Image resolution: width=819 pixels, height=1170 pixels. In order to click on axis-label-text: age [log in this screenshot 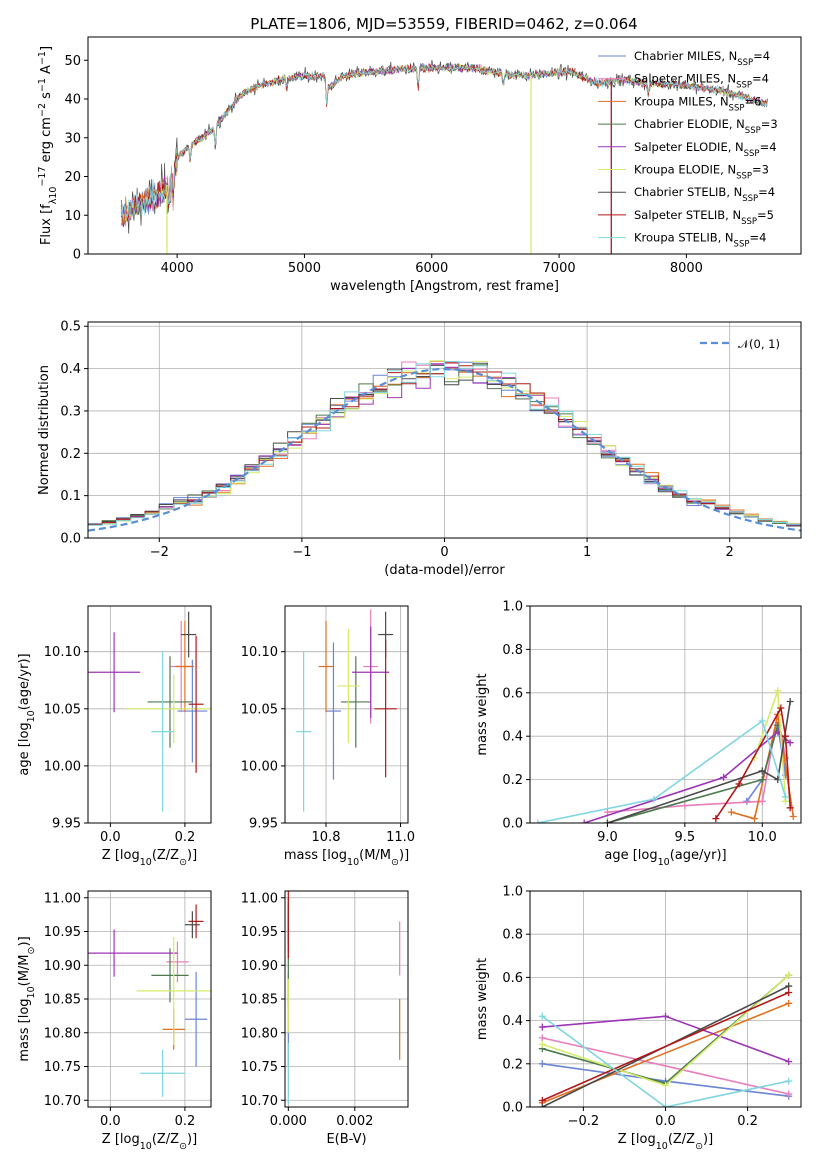, I will do `click(630, 855)`.